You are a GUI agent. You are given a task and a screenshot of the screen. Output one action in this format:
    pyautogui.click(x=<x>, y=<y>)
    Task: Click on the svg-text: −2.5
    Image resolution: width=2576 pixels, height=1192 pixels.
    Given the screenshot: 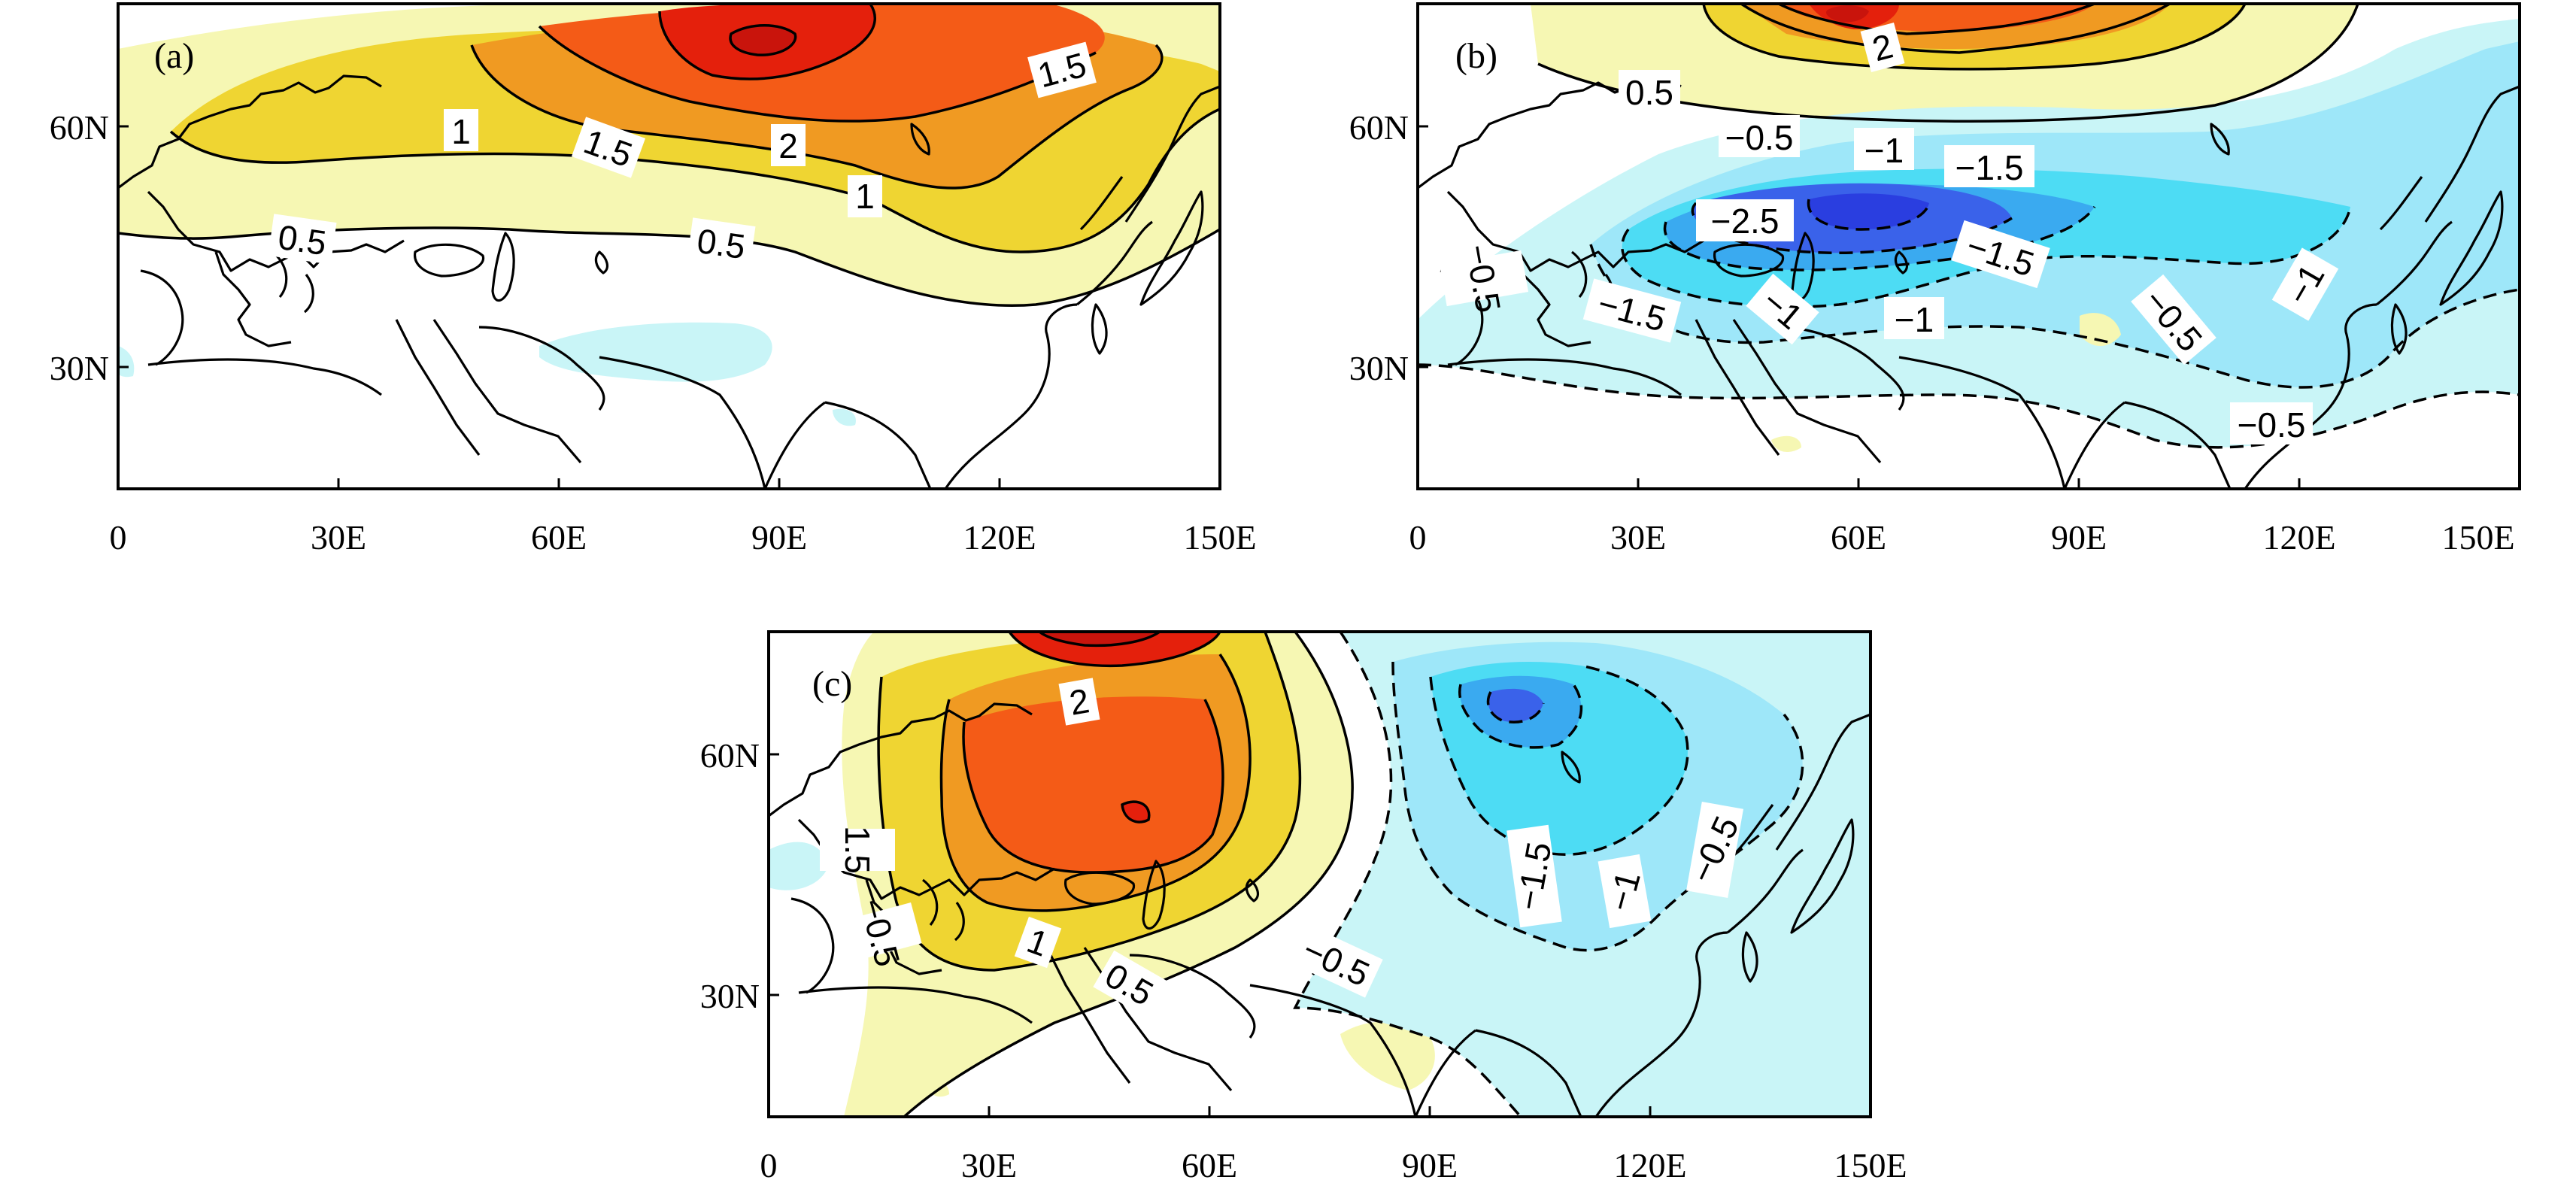 What is the action you would take?
    pyautogui.click(x=1745, y=221)
    